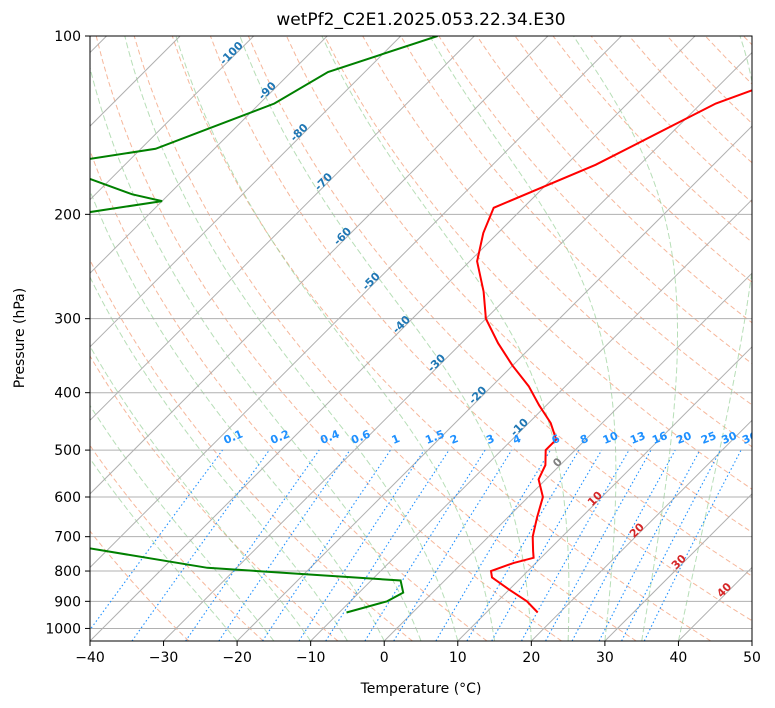 The image size is (775, 708). What do you see at coordinates (67, 602) in the screenshot?
I see `y-tick-label: 900` at bounding box center [67, 602].